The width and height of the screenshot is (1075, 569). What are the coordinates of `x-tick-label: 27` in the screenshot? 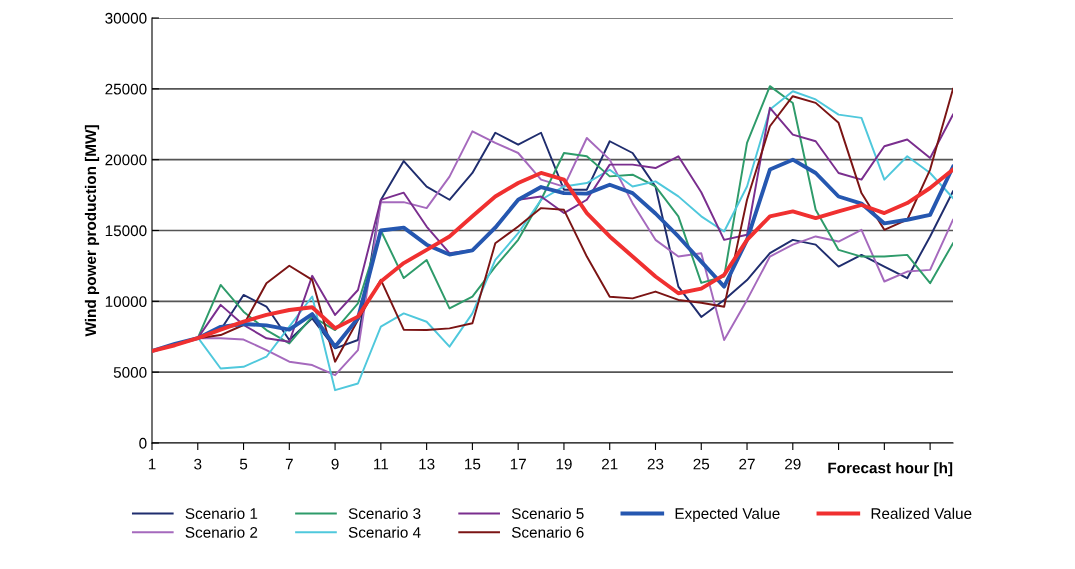 It's located at (747, 464).